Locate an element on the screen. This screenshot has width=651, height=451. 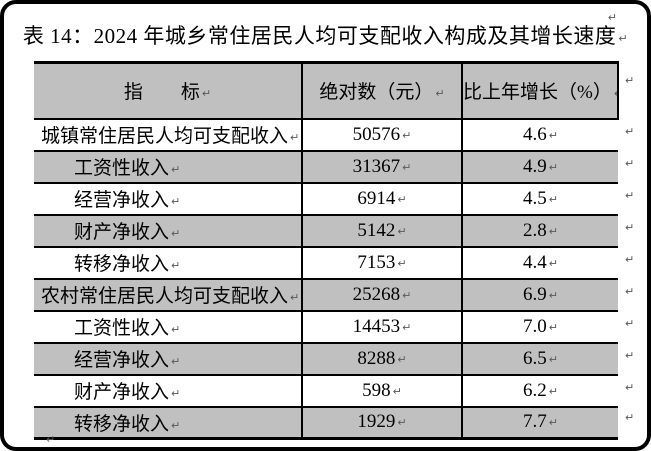
row-growth: 2.8 ↵ is located at coordinates (540, 231).